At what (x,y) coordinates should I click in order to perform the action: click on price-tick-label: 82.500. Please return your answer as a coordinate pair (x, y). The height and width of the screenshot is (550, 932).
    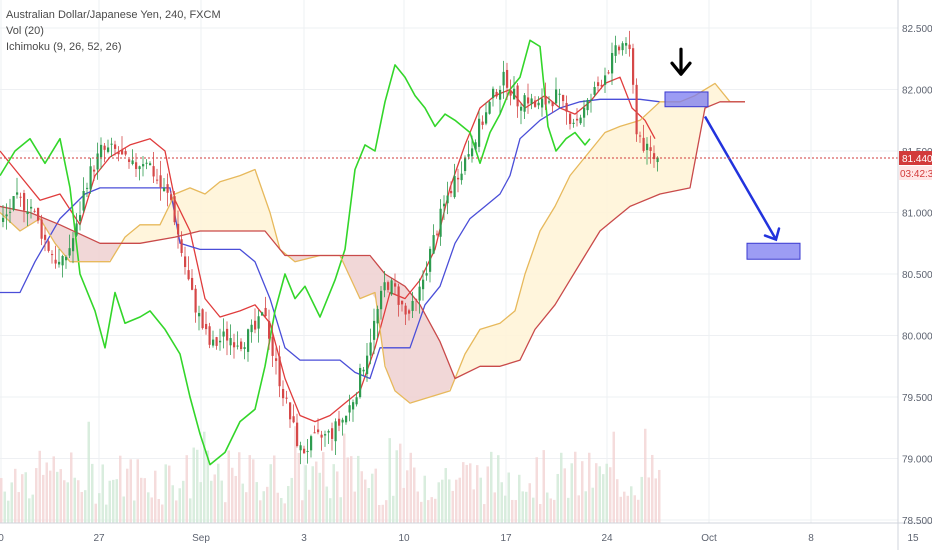
    Looking at the image, I should click on (917, 29).